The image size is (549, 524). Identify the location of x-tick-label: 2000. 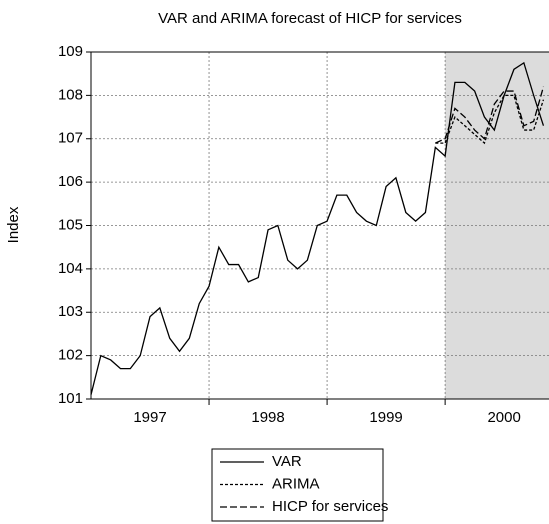
(503, 417).